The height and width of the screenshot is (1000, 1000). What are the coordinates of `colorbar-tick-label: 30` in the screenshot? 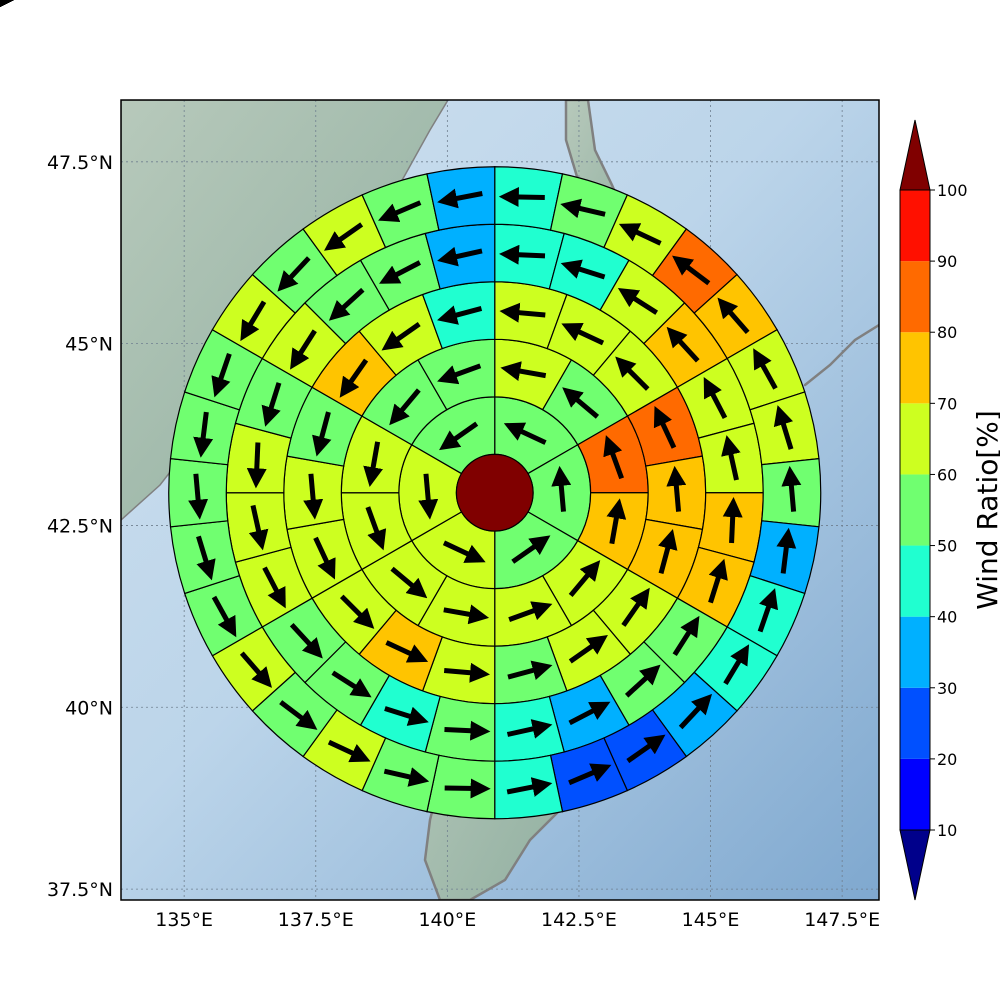 It's located at (947, 688).